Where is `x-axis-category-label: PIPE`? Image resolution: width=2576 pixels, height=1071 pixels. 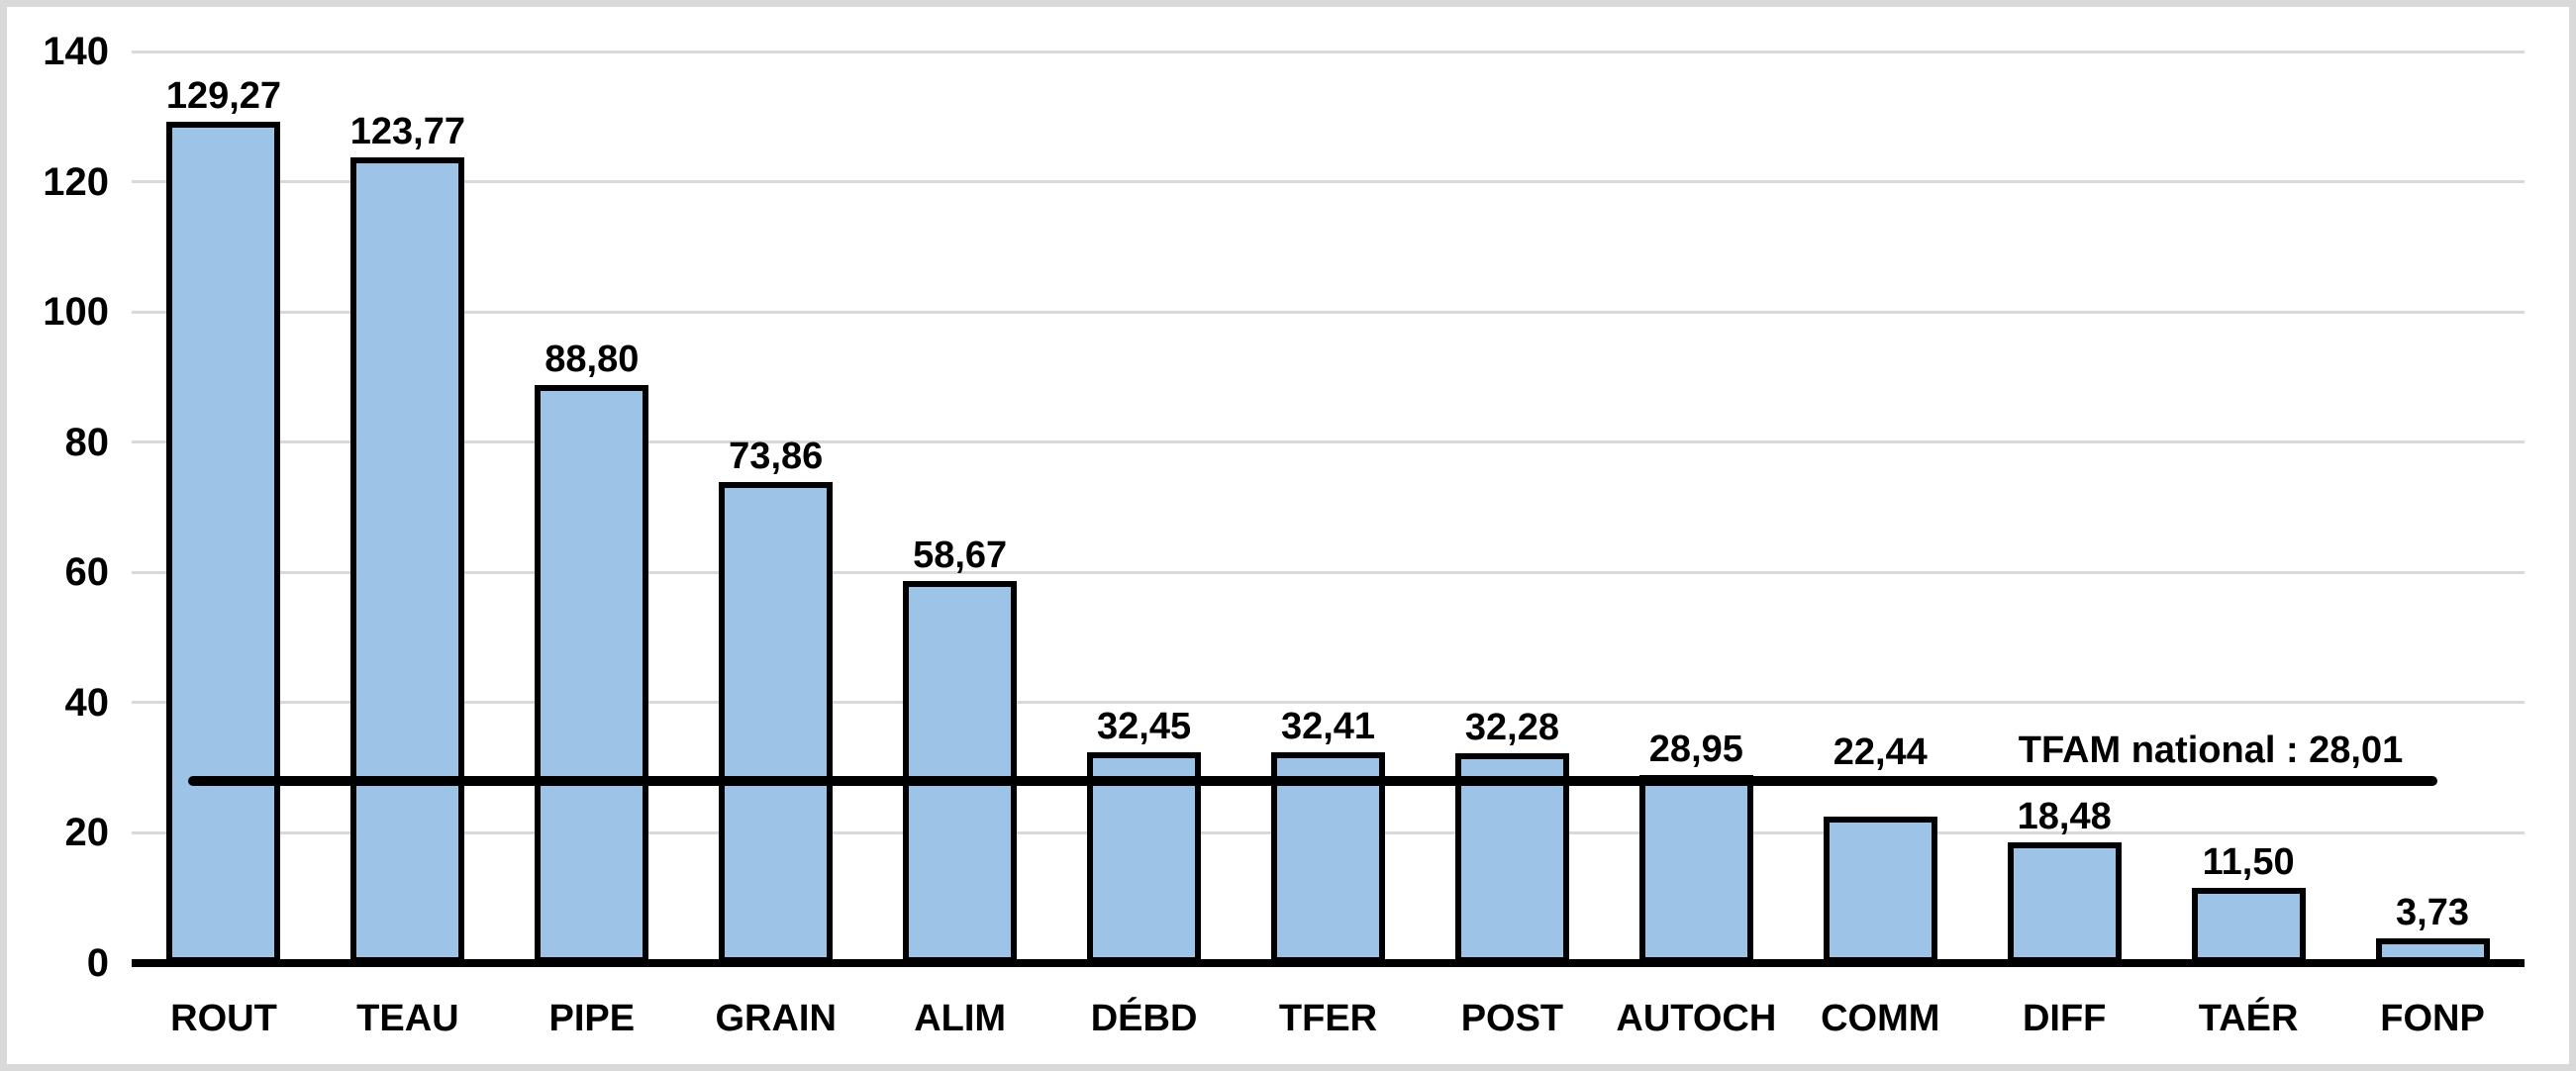 x-axis-category-label: PIPE is located at coordinates (592, 1018).